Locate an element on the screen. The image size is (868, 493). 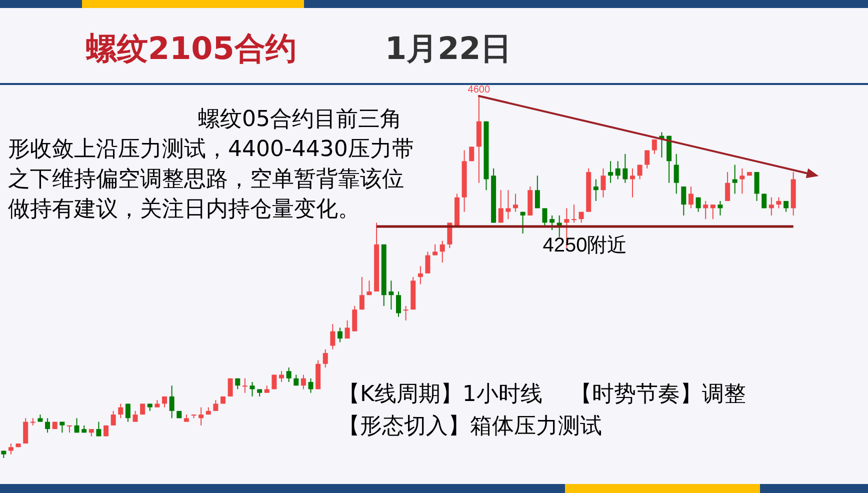
ref-line-label: 4250附近 is located at coordinates (585, 245).